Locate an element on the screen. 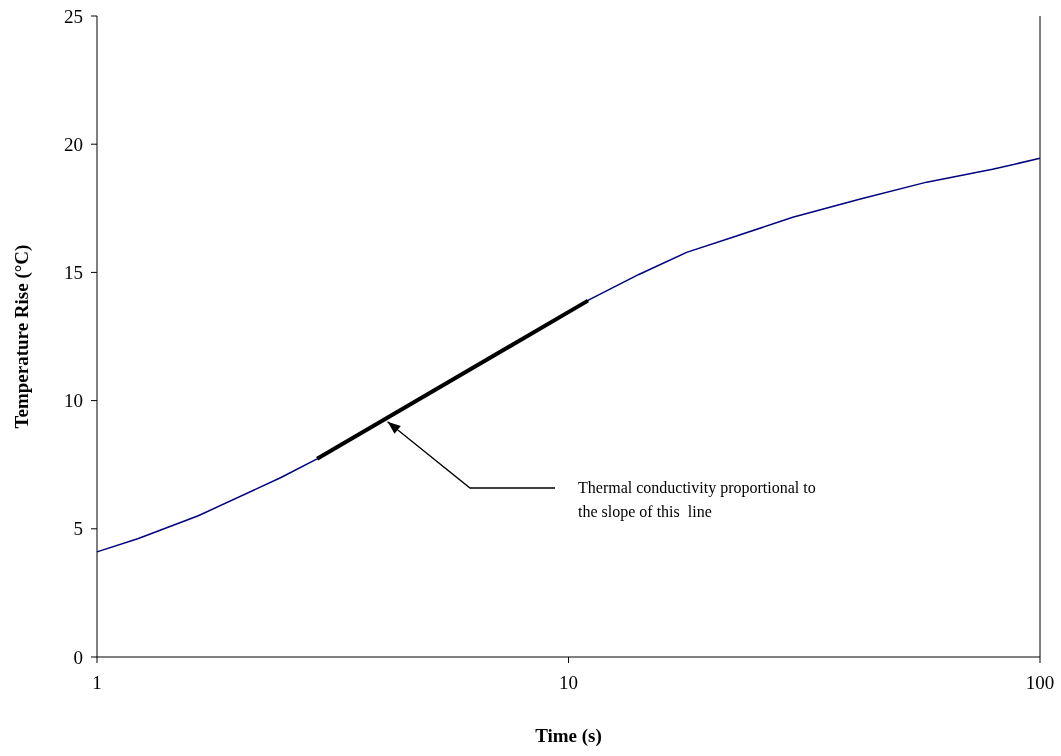  x-tick-label: 100 is located at coordinates (1040, 682).